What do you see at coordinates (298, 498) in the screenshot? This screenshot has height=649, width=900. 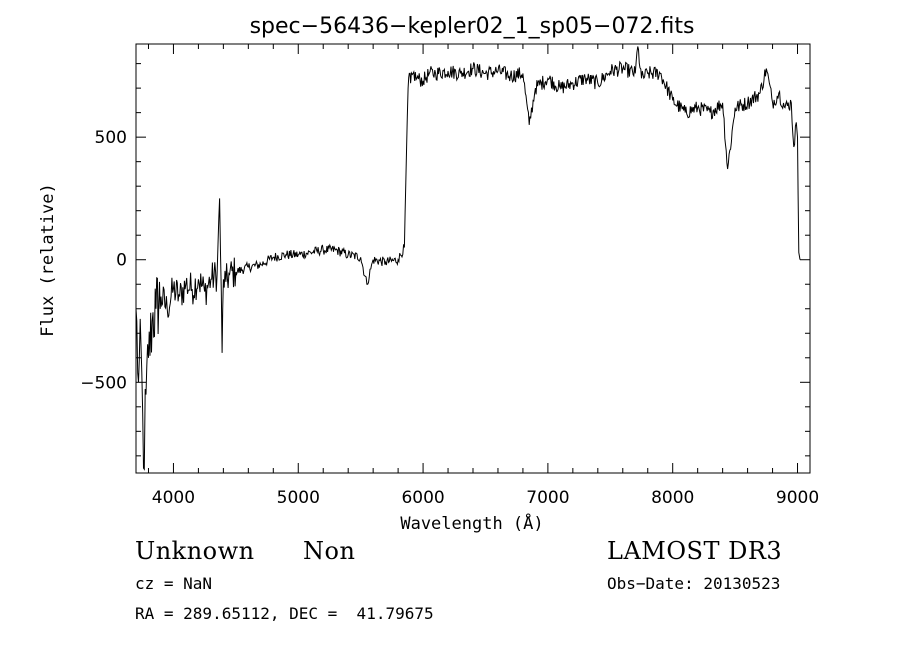 I see `x-tick-label: 5000` at bounding box center [298, 498].